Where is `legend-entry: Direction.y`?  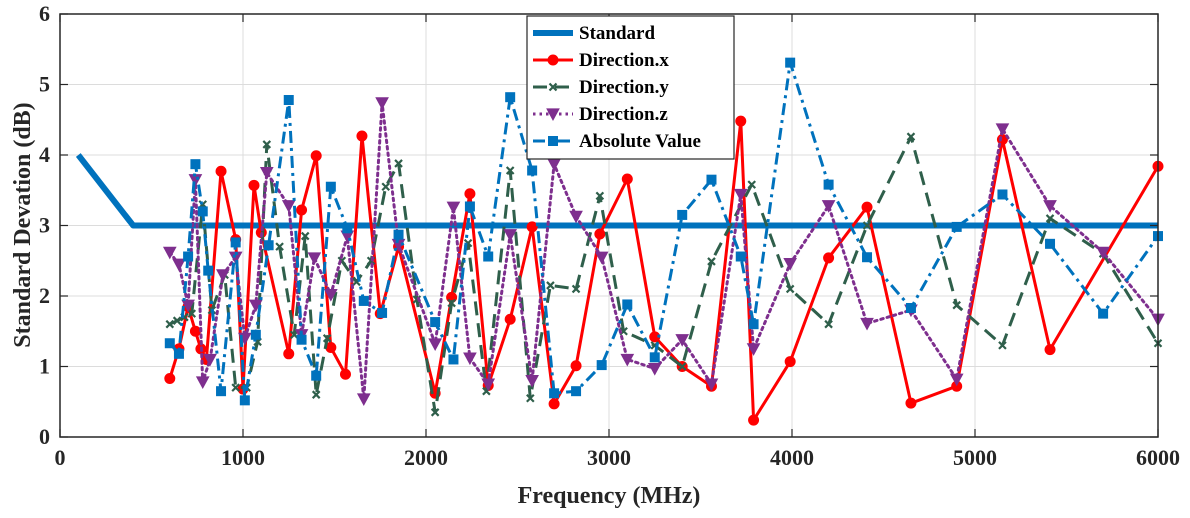
legend-entry: Direction.y is located at coordinates (601, 87).